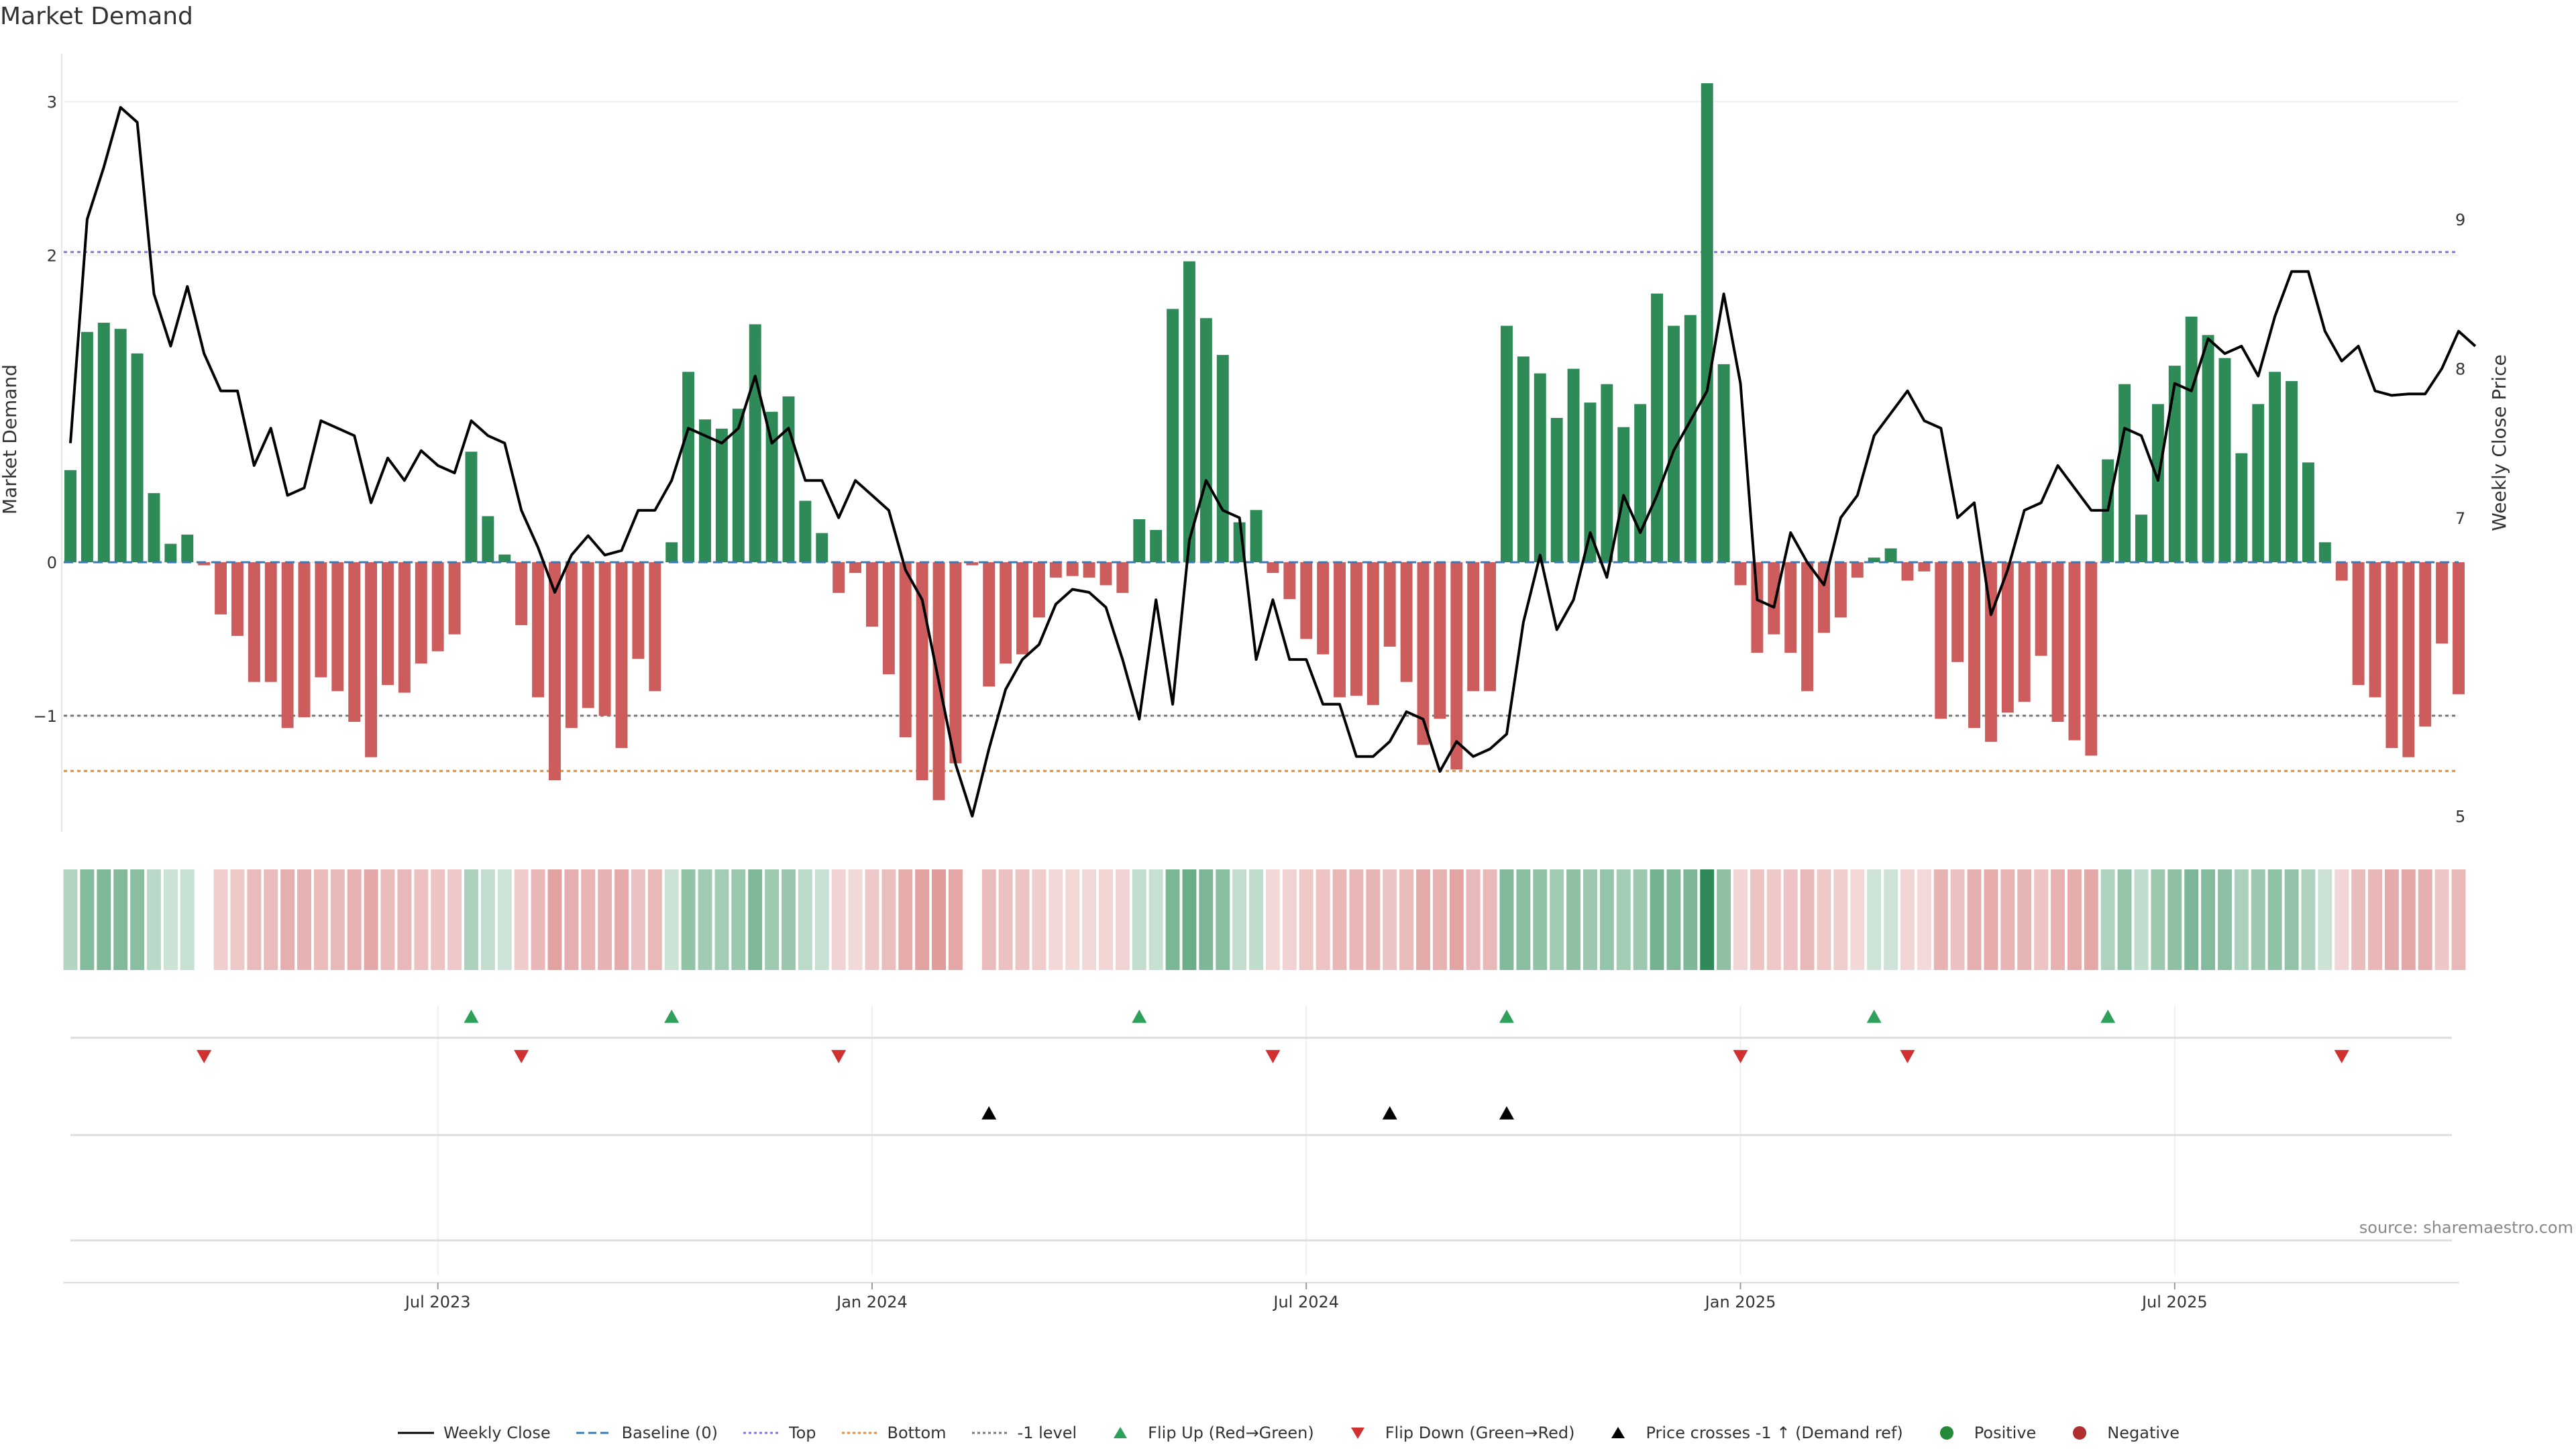 The image size is (2576, 1449). What do you see at coordinates (2460, 817) in the screenshot?
I see `y2-tick-label: 5` at bounding box center [2460, 817].